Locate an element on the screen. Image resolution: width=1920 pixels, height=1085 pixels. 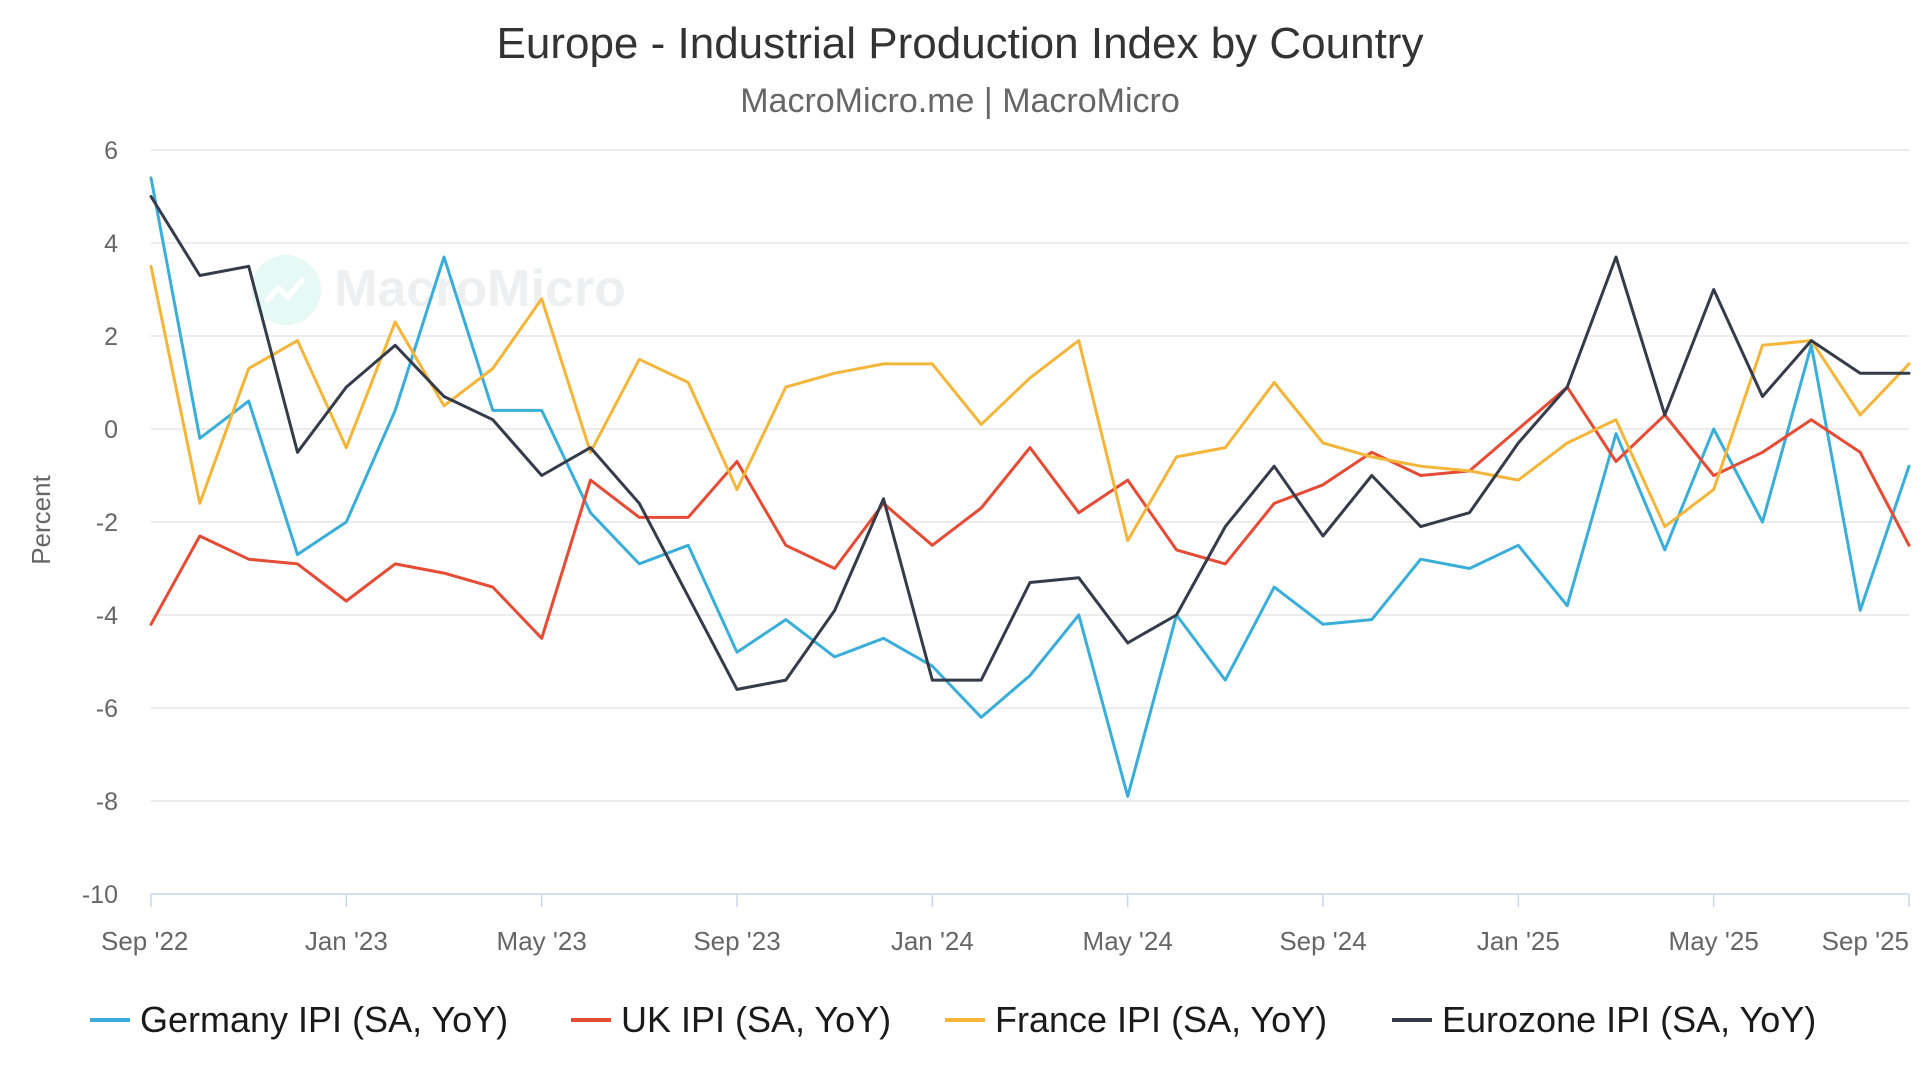
watermark-text: MacroMicro is located at coordinates (480, 289).